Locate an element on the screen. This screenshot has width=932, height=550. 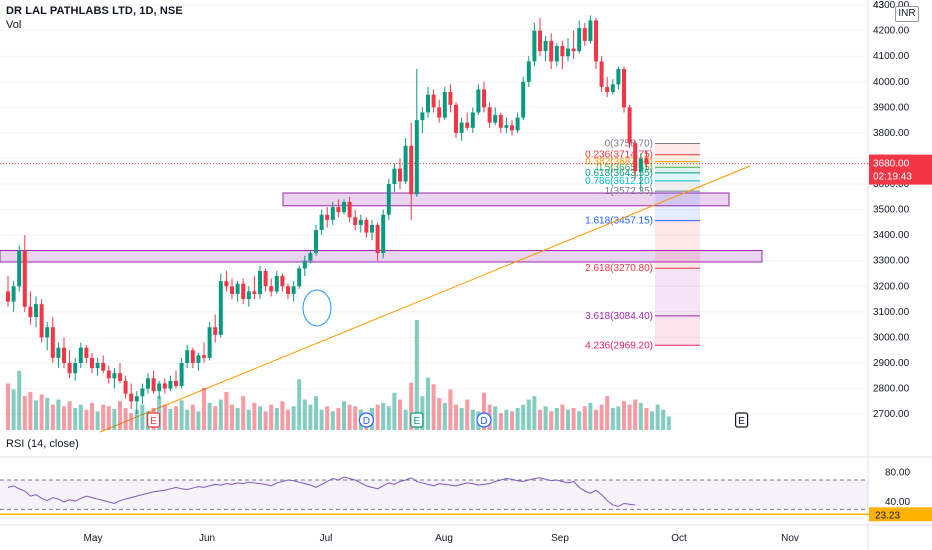
rsi-label: RSI (14, close) is located at coordinates (42, 444).